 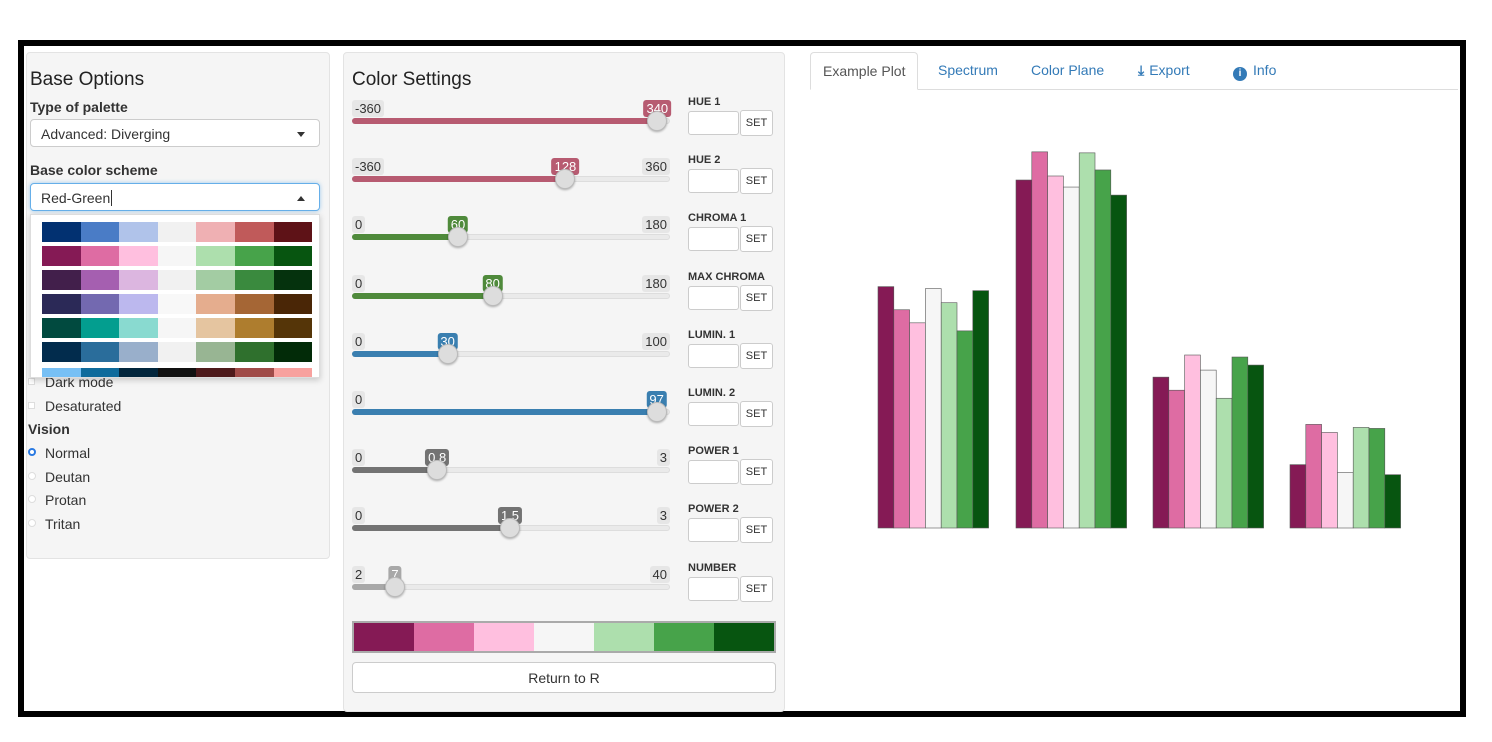 What do you see at coordinates (1254, 71) in the screenshot?
I see `tab-info: i Info` at bounding box center [1254, 71].